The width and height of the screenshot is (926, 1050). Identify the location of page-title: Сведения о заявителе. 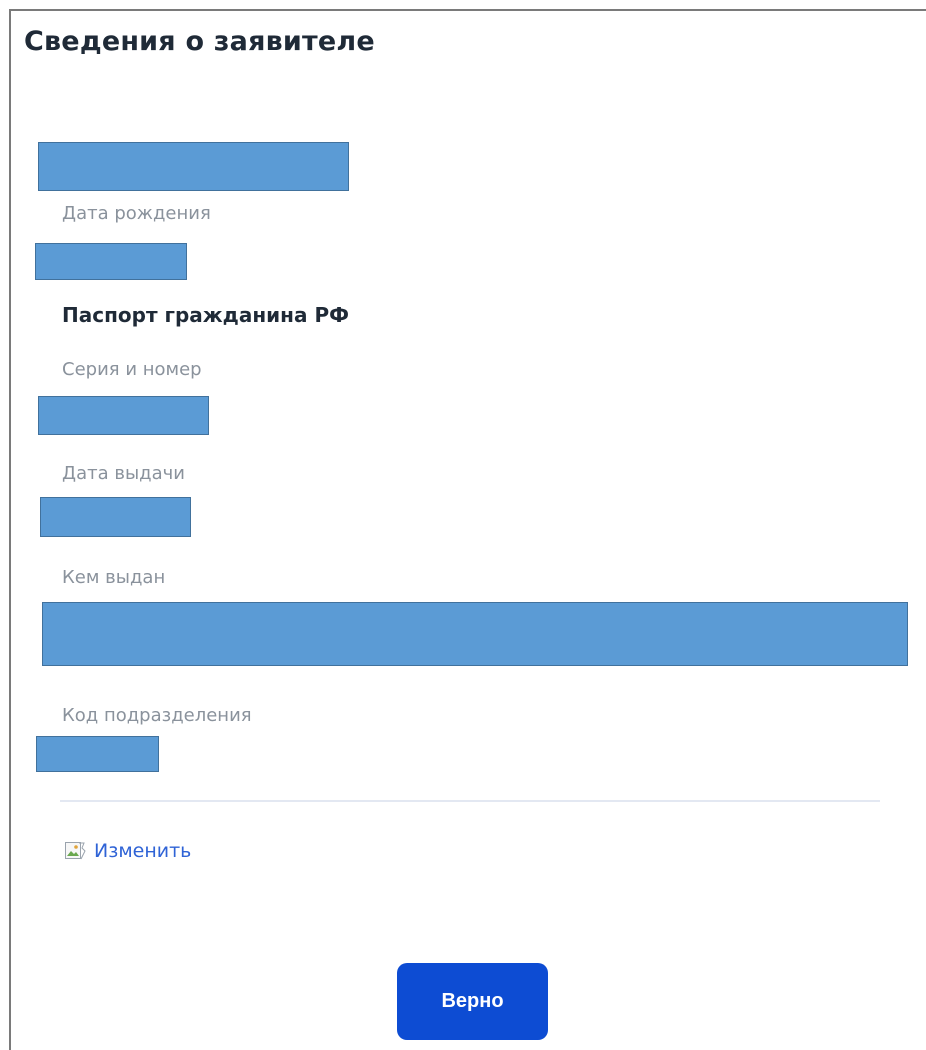
(199, 41).